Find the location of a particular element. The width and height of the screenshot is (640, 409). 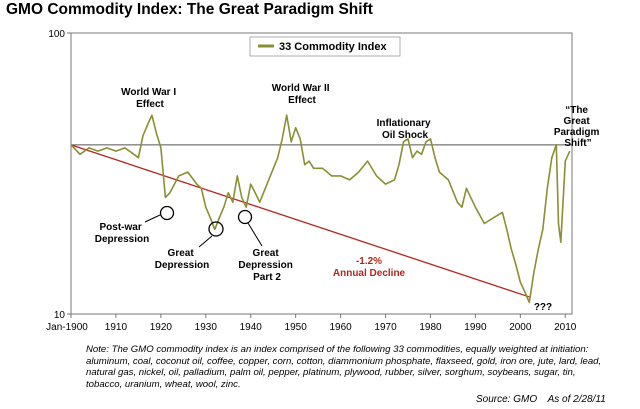

marker-postwar-depression is located at coordinates (167, 213).